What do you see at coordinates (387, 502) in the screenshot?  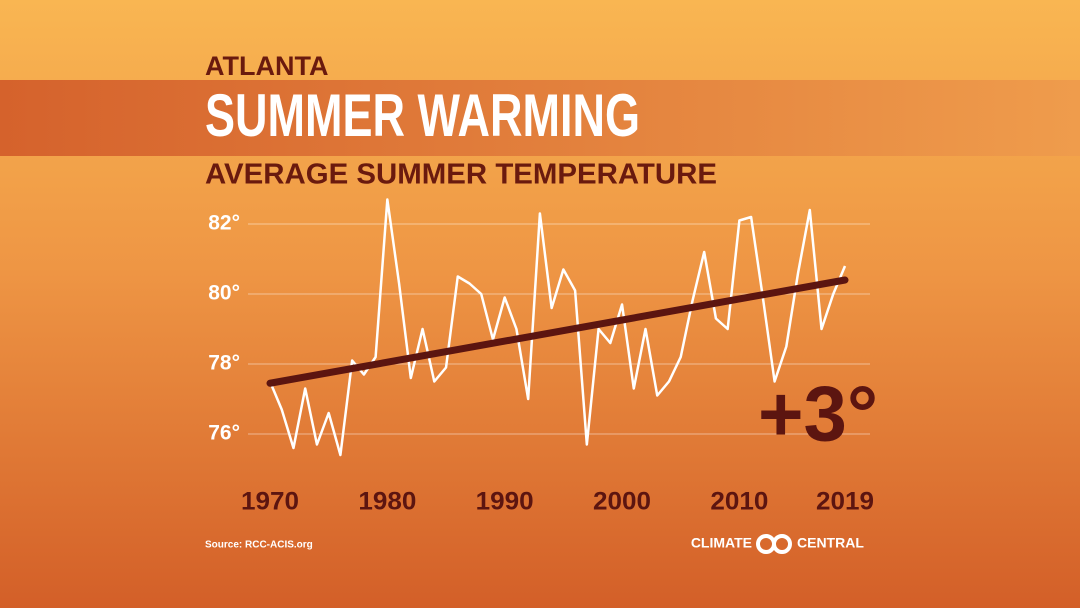 I see `x-tick-label: 1980` at bounding box center [387, 502].